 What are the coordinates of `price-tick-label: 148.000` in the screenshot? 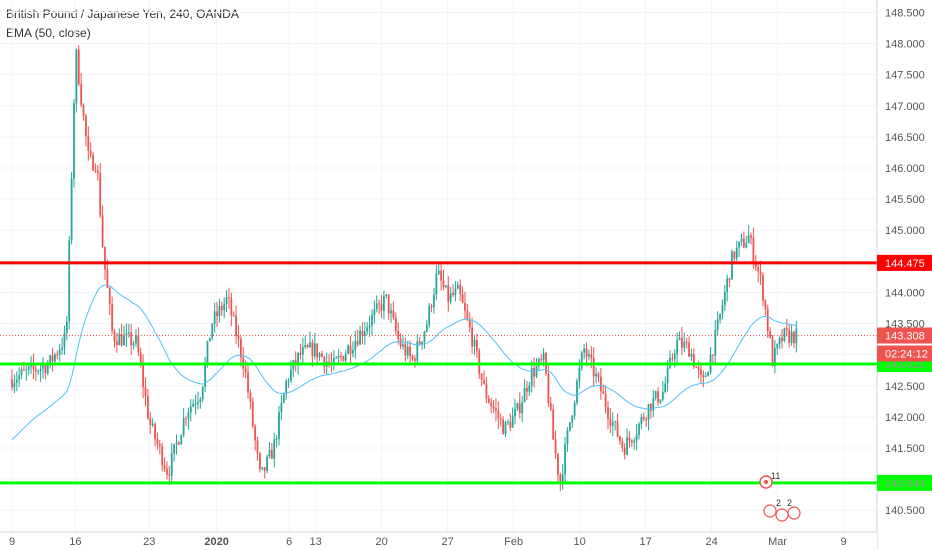 It's located at (905, 45).